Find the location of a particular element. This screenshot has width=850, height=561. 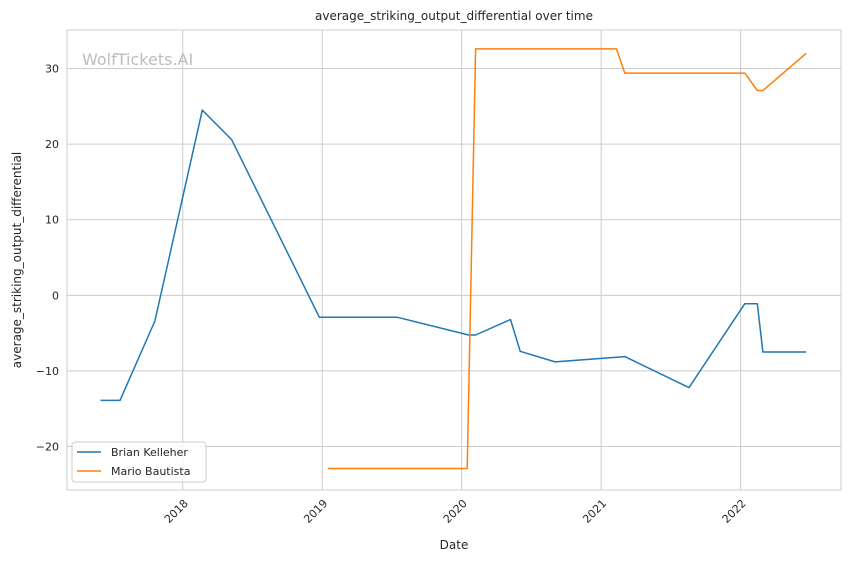

watermark: WolfTickets.AI is located at coordinates (137, 59).